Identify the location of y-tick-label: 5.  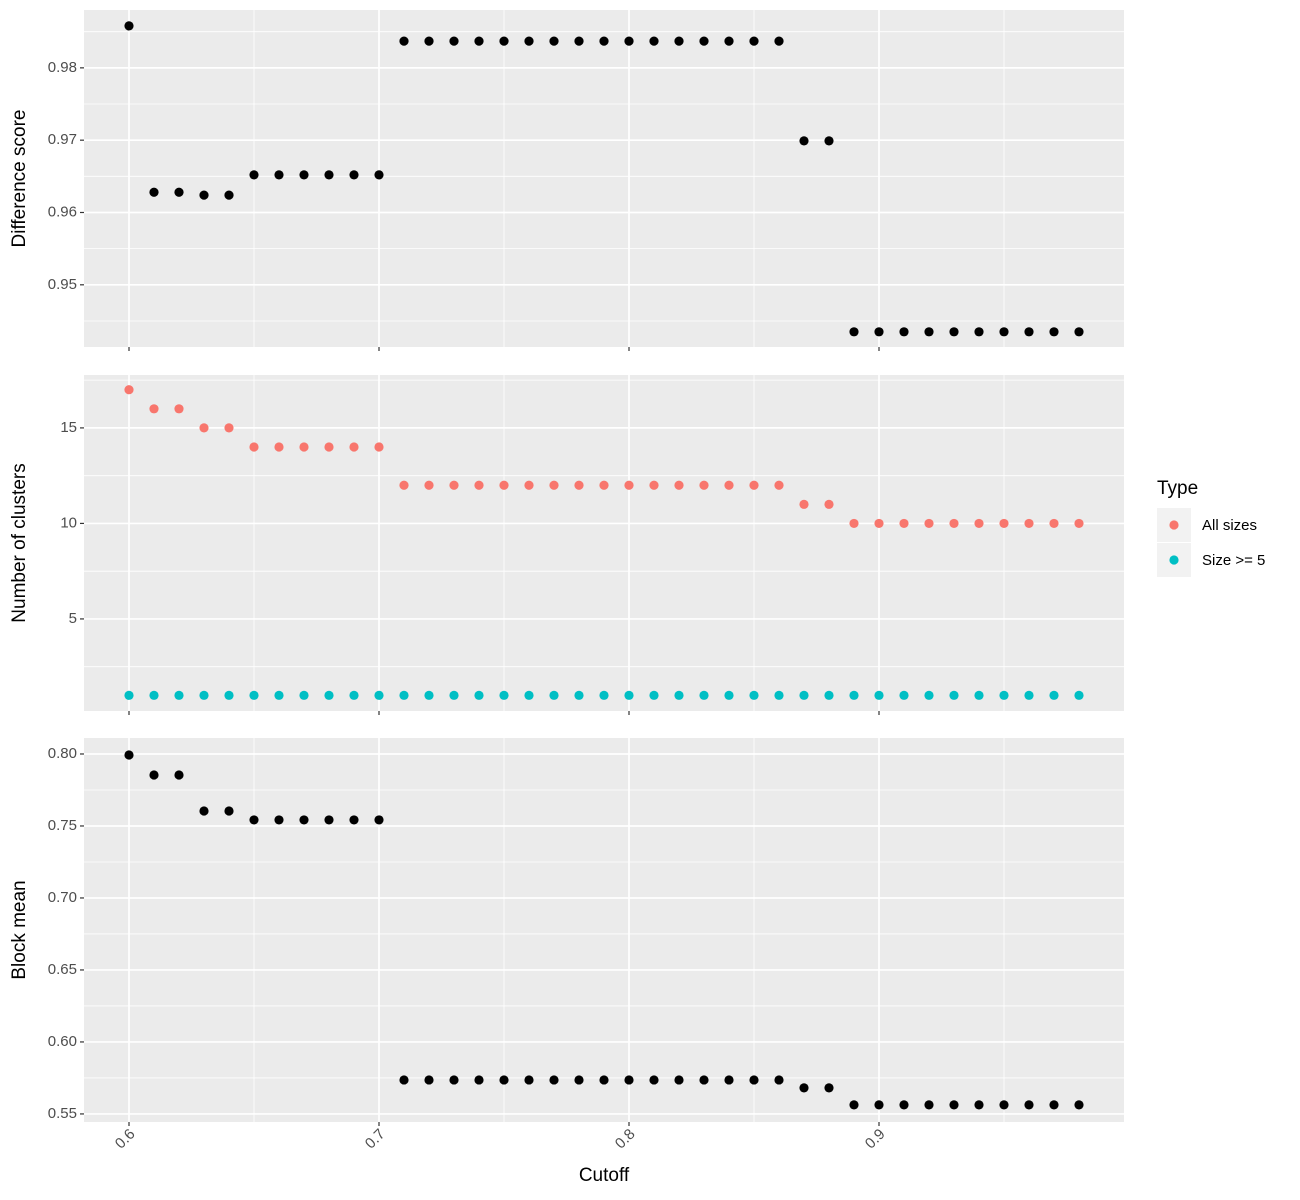
(73, 618).